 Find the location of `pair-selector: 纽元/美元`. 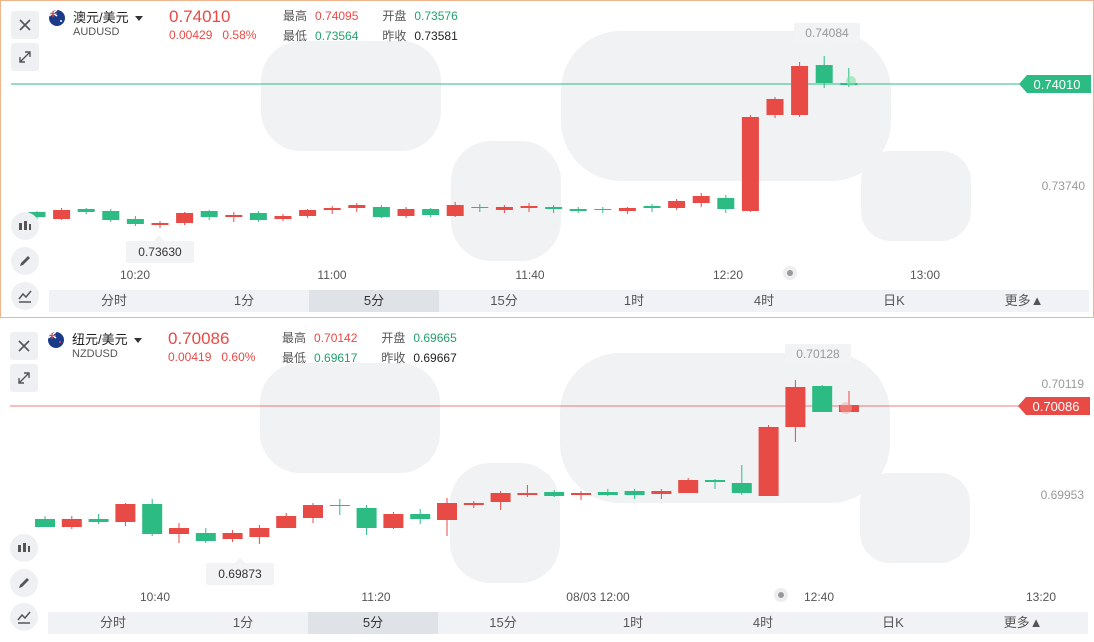

pair-selector: 纽元/美元 is located at coordinates (107, 338).